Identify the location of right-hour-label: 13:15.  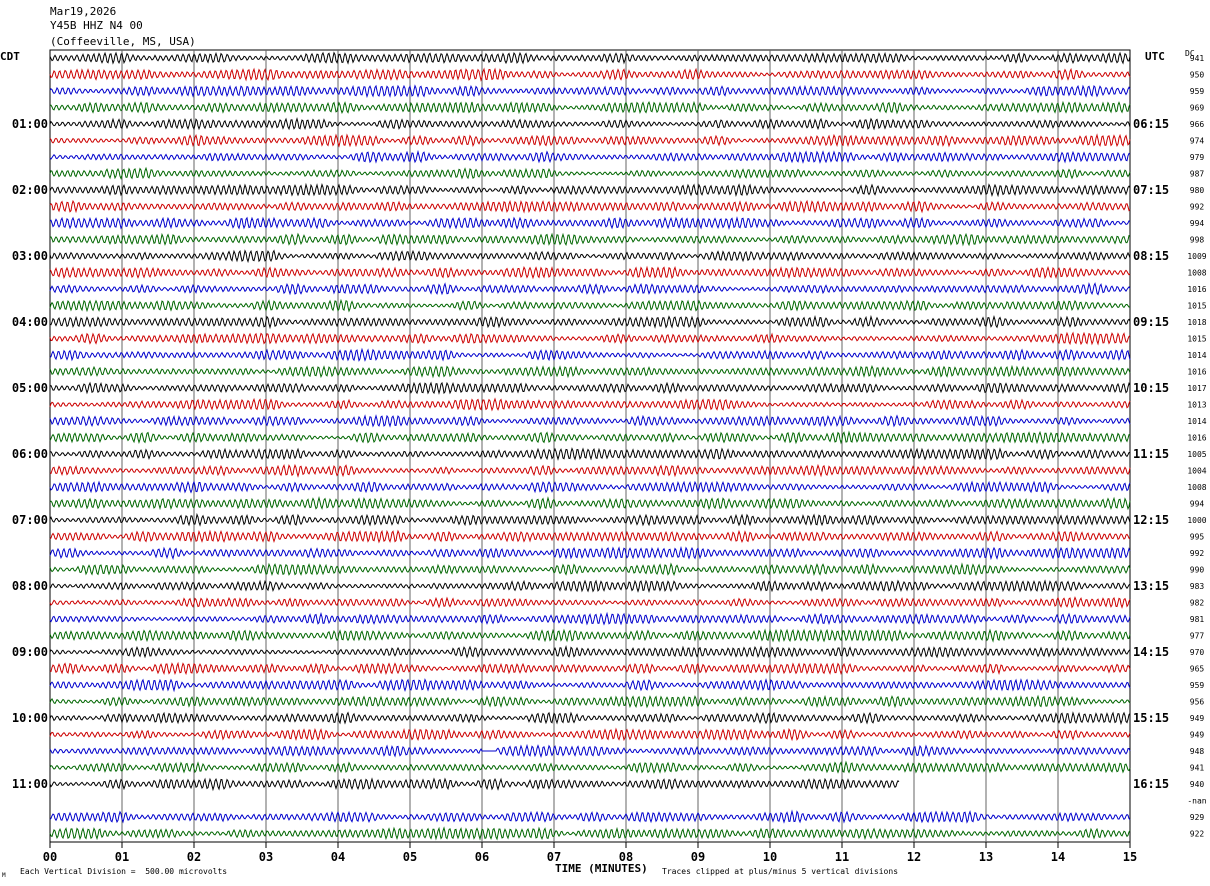
(1151, 586).